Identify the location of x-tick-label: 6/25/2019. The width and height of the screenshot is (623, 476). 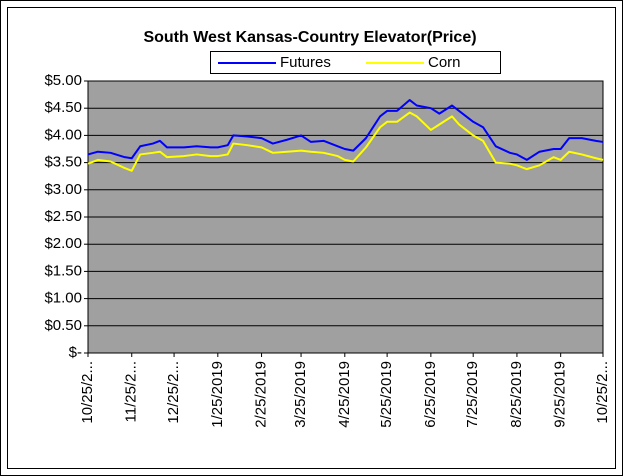
(430, 394).